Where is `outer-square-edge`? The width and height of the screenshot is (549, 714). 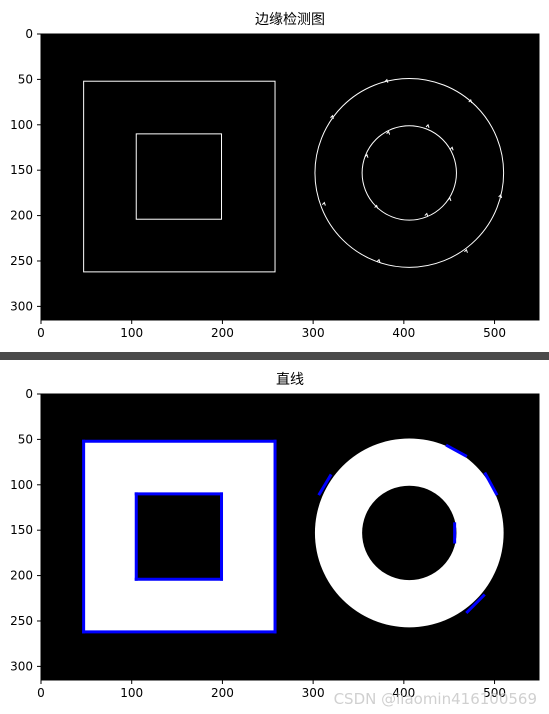
outer-square-edge is located at coordinates (179, 176).